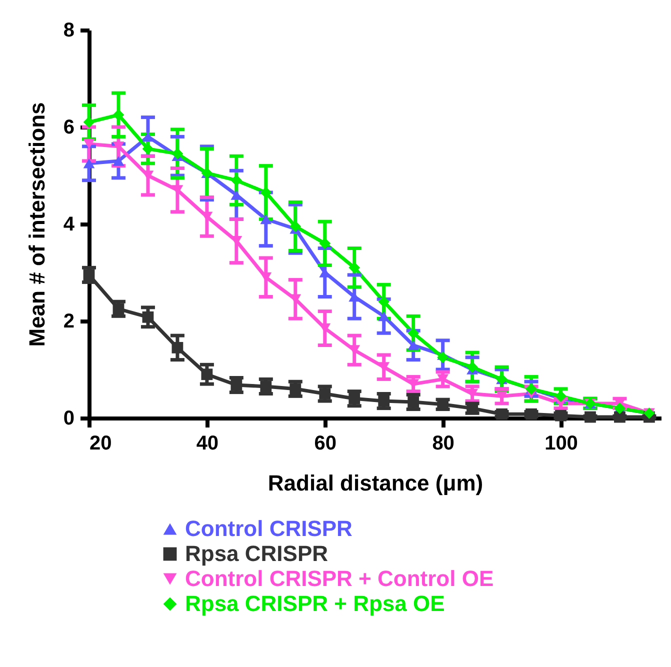 This screenshot has width=671, height=667. I want to click on x-tick-label: 100, so click(561, 443).